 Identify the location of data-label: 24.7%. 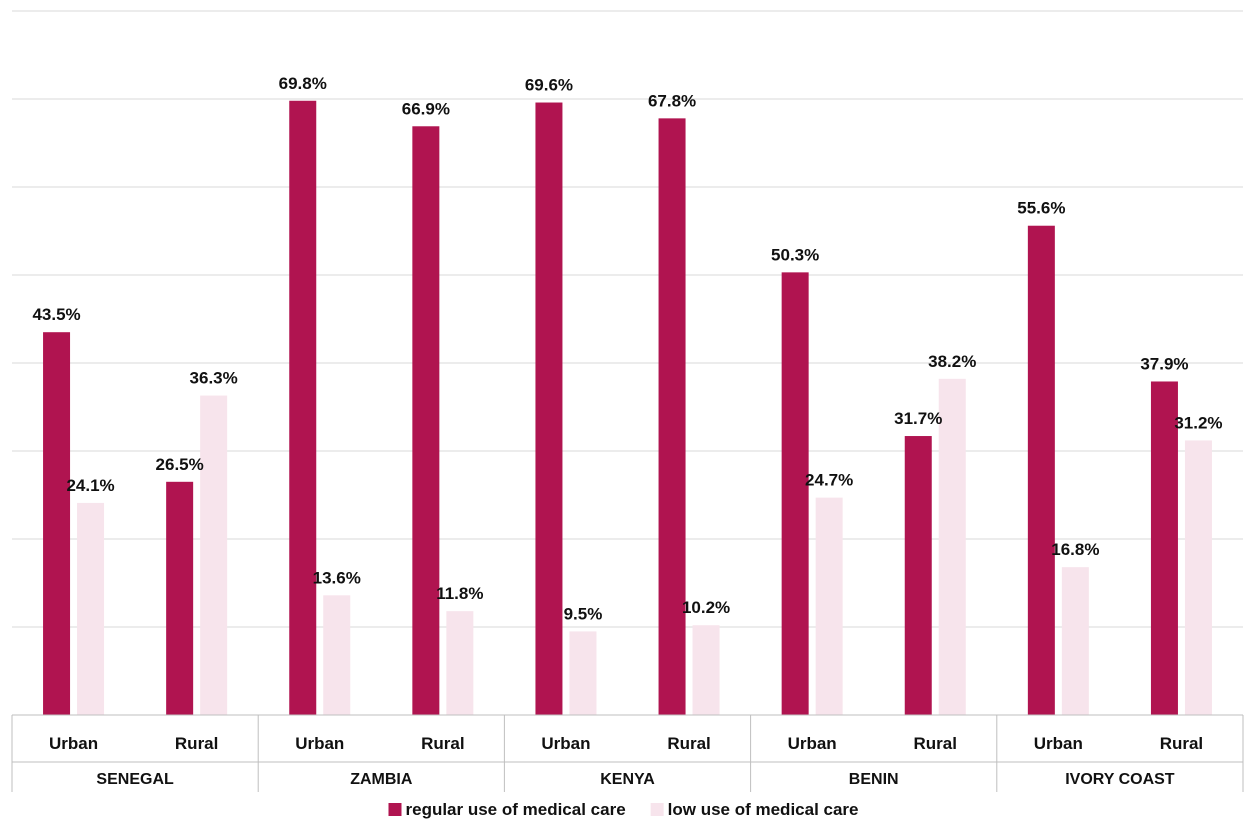
(829, 480).